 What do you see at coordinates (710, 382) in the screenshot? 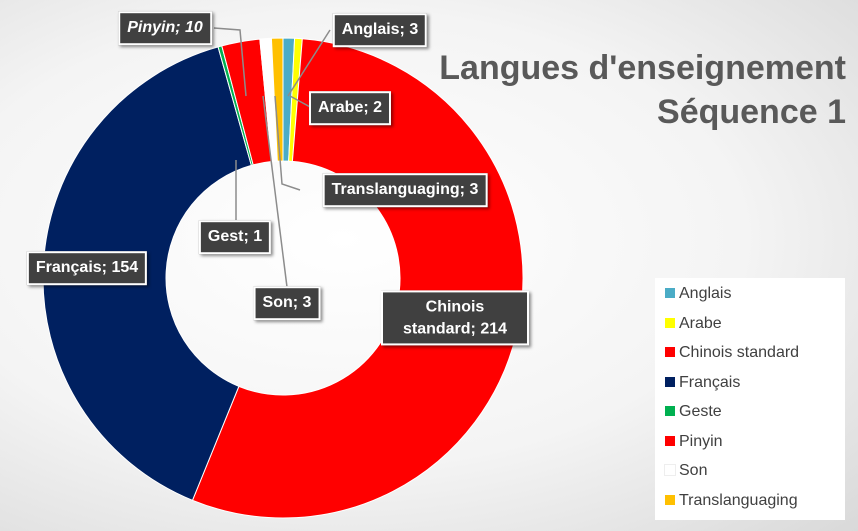
I see `legend-label: Français` at bounding box center [710, 382].